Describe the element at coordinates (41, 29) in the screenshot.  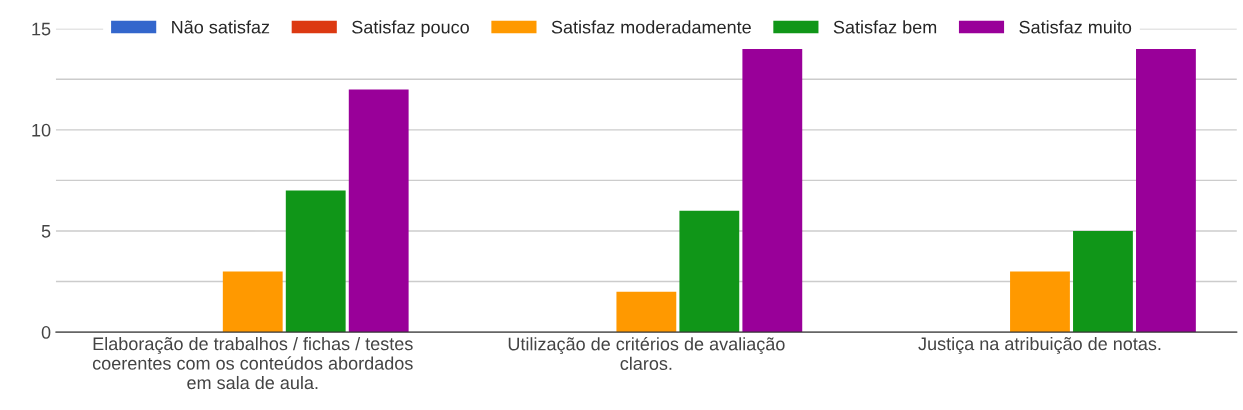
I see `y-tick-label: 15` at that location.